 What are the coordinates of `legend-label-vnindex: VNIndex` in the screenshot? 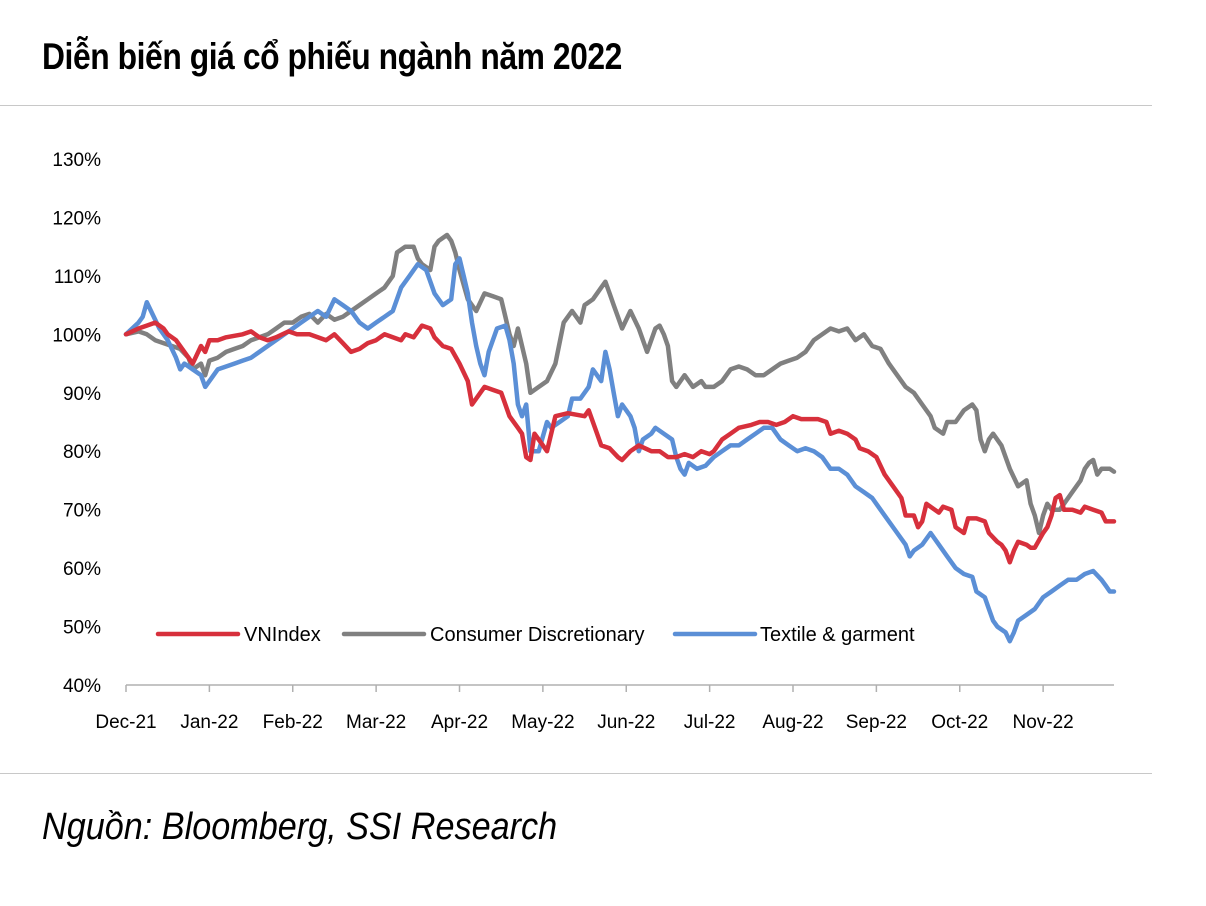 It's located at (282, 635).